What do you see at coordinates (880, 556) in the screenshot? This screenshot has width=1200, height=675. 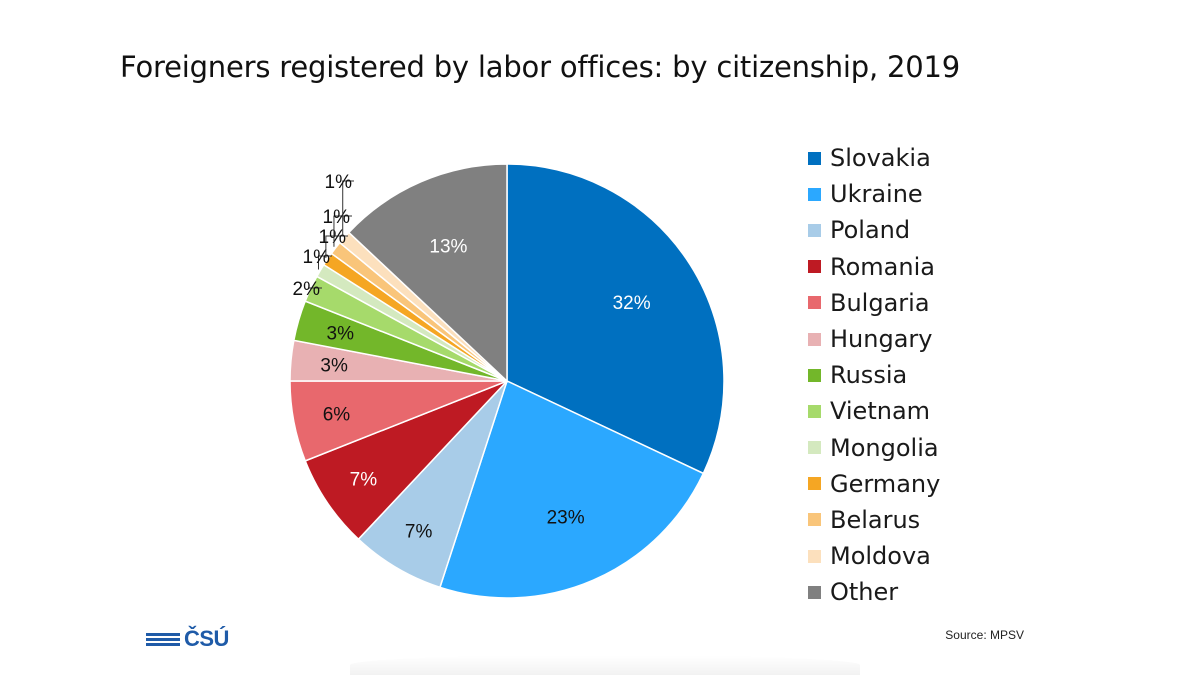 I see `legend-label: Moldova` at bounding box center [880, 556].